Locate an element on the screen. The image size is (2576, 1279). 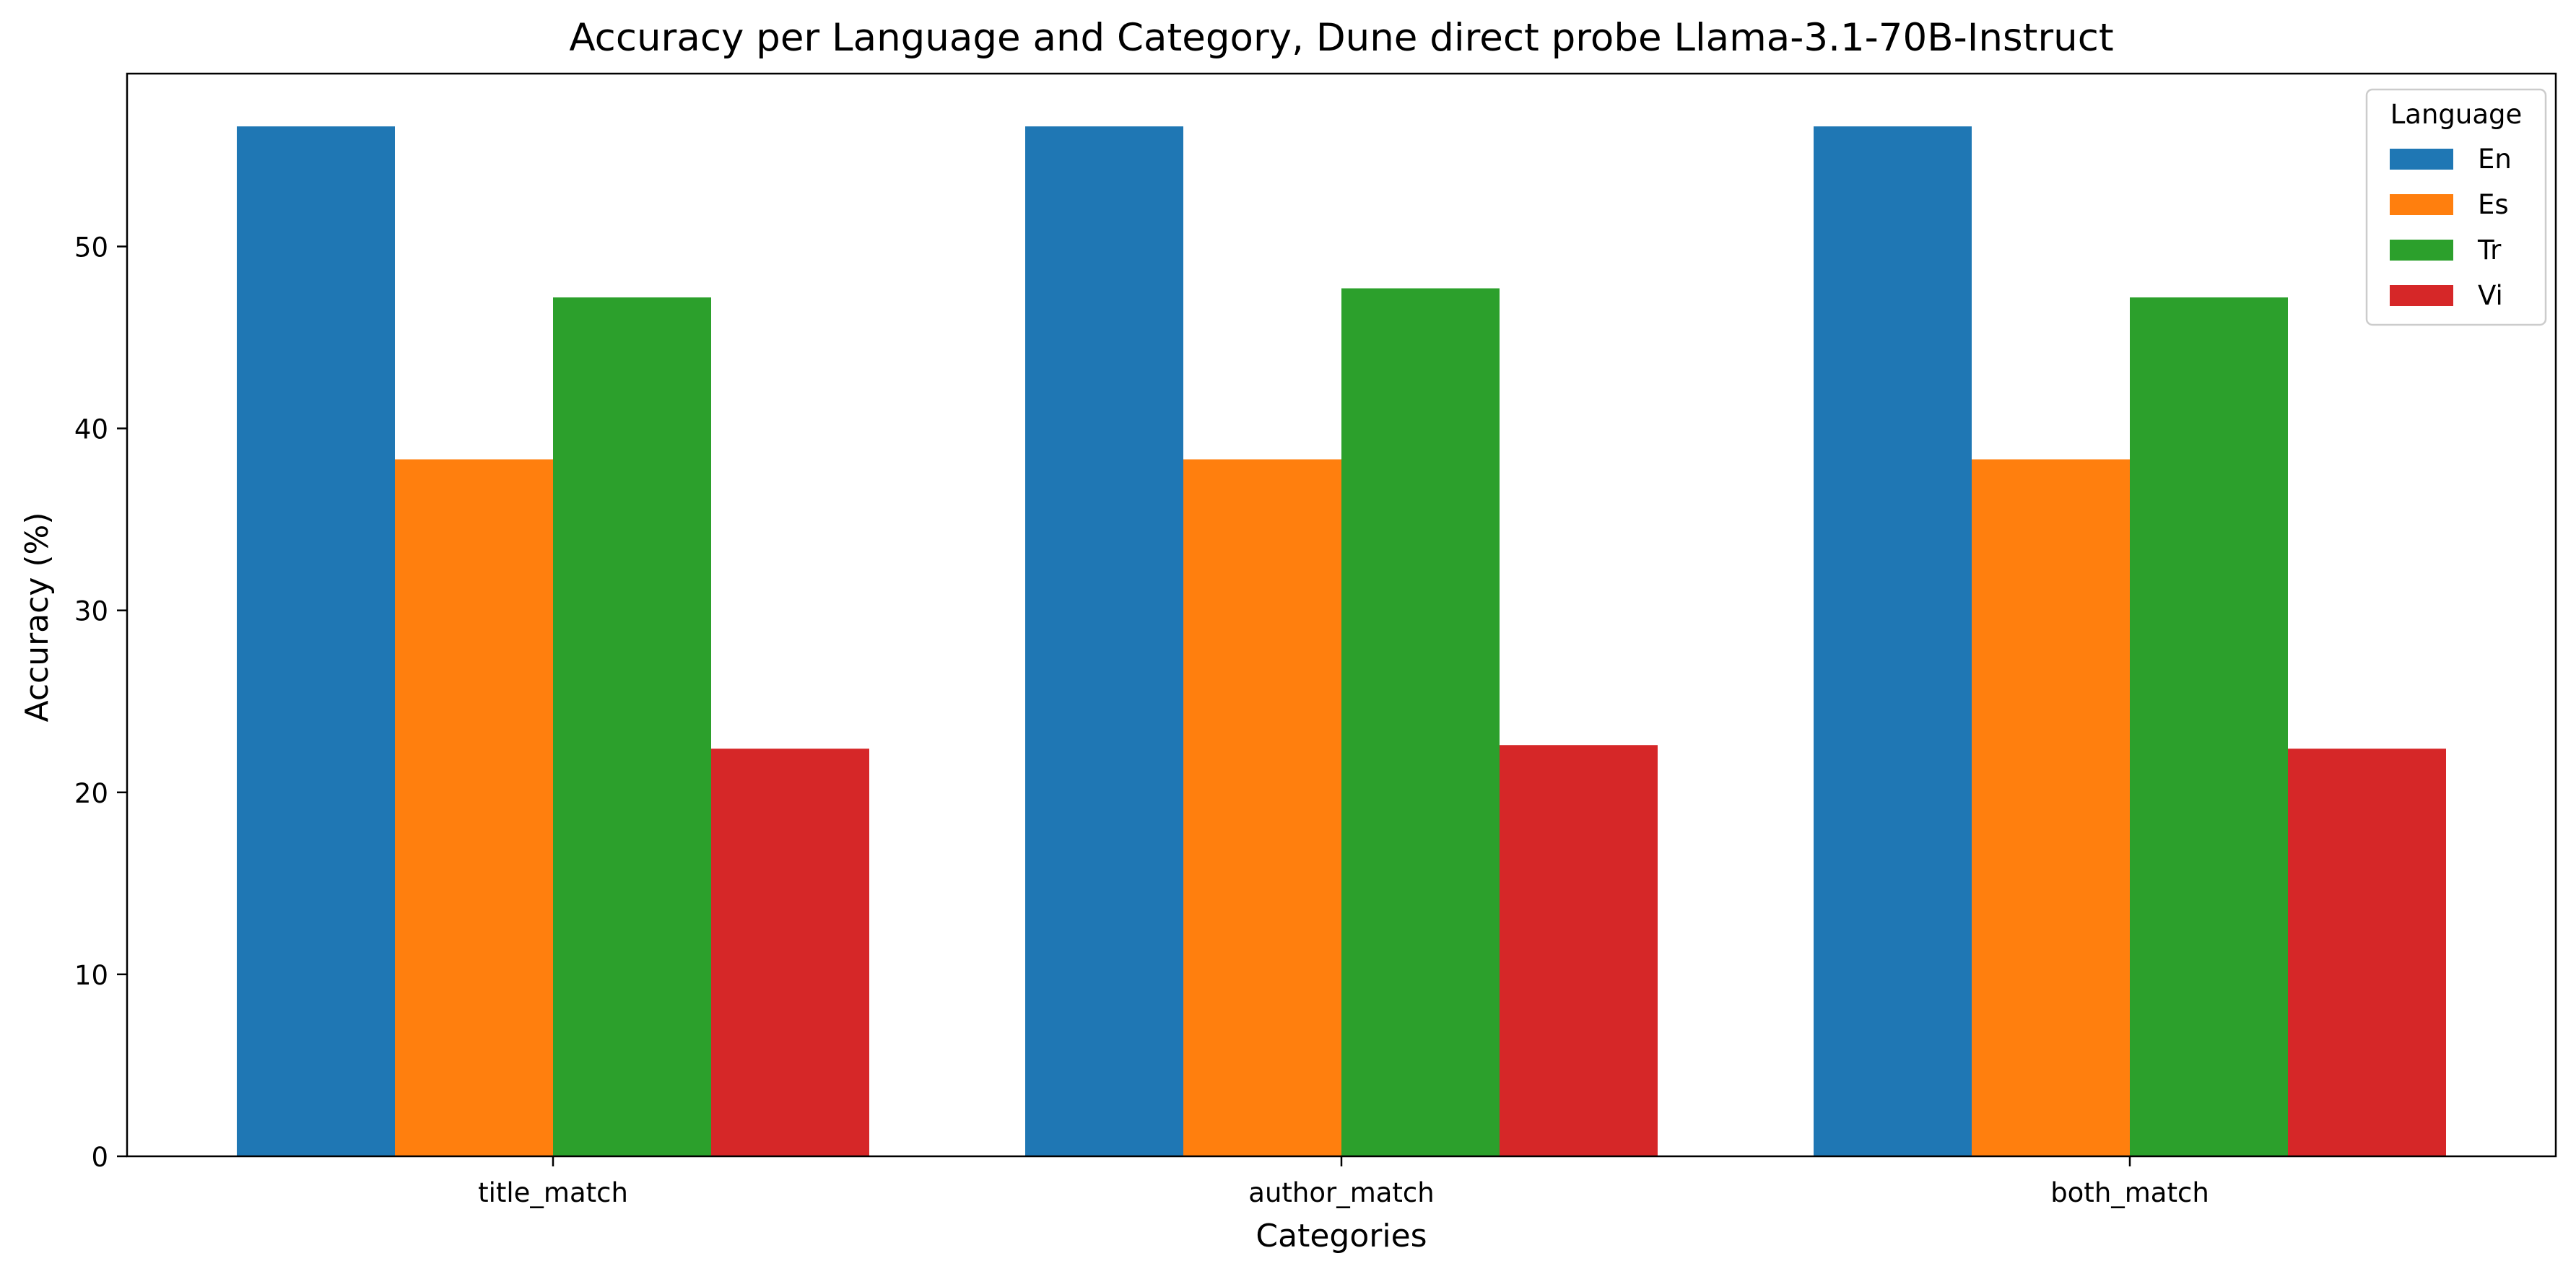
legend-swatch-en is located at coordinates (2421, 159).